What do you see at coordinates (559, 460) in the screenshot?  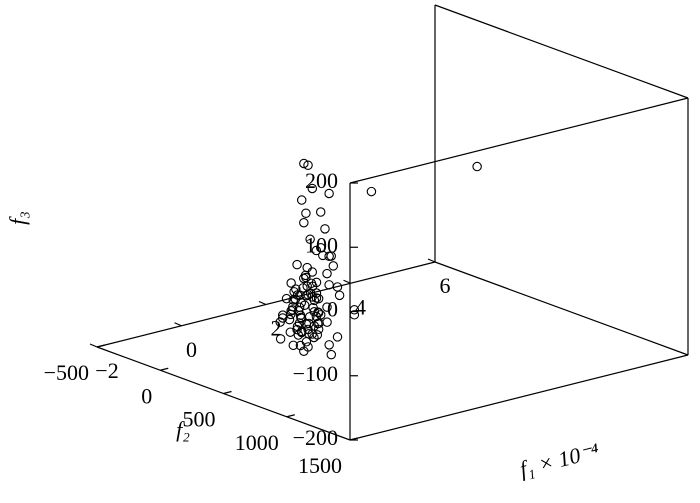 I see `x-axis-label: f₁ × 10⁻⁴` at bounding box center [559, 460].